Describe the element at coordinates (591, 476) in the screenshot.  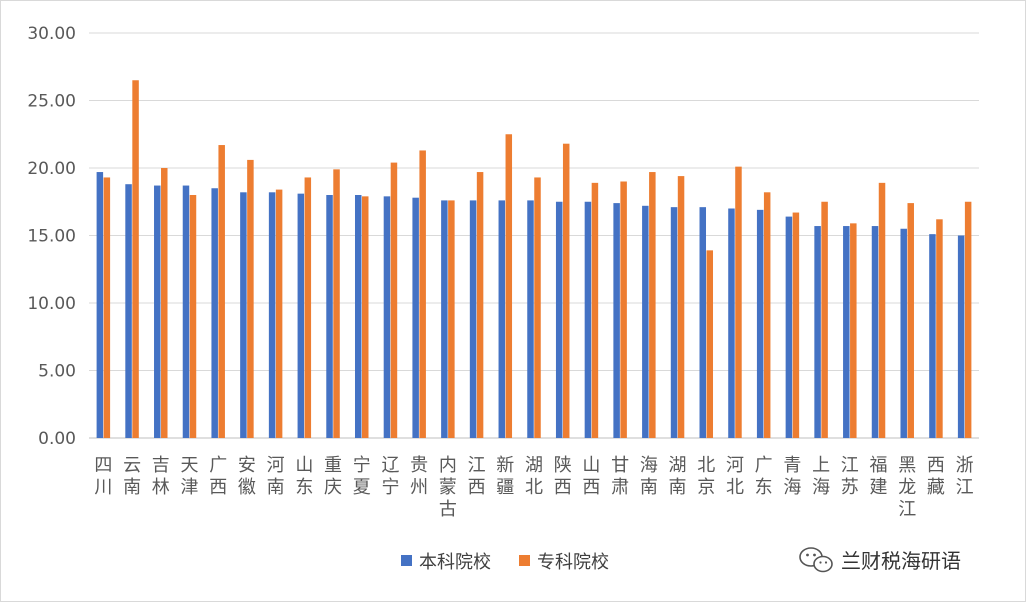
I see `x-category-label: 山西` at that location.